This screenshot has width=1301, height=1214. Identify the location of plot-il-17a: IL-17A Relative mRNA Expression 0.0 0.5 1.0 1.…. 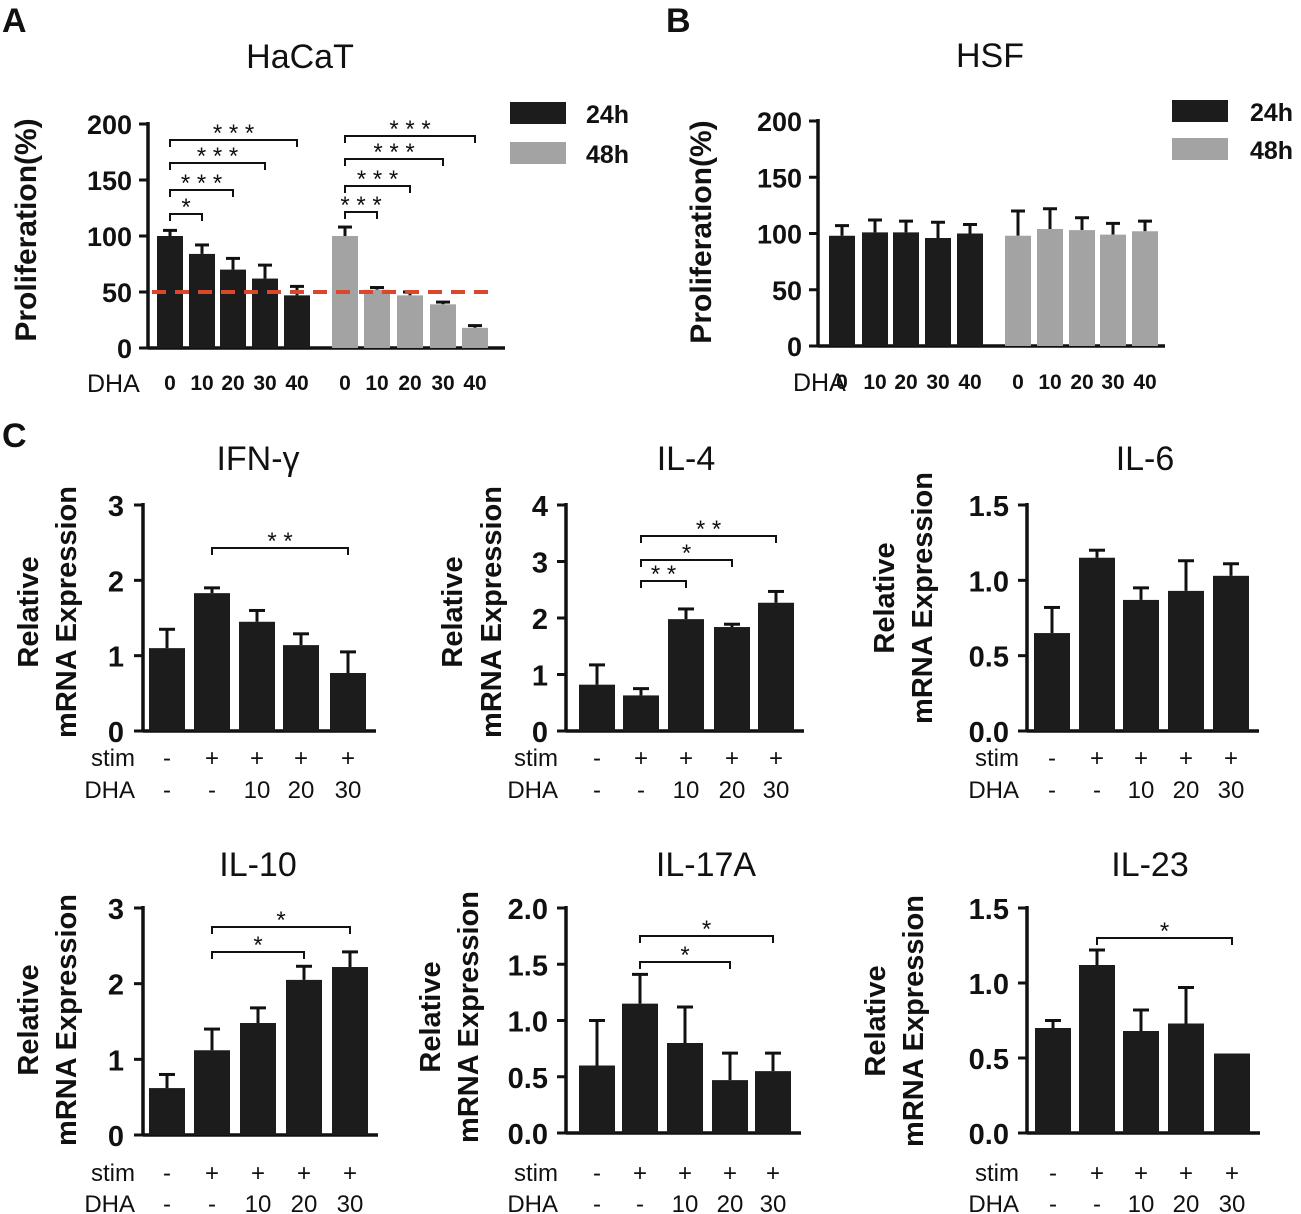
(608, 1030).